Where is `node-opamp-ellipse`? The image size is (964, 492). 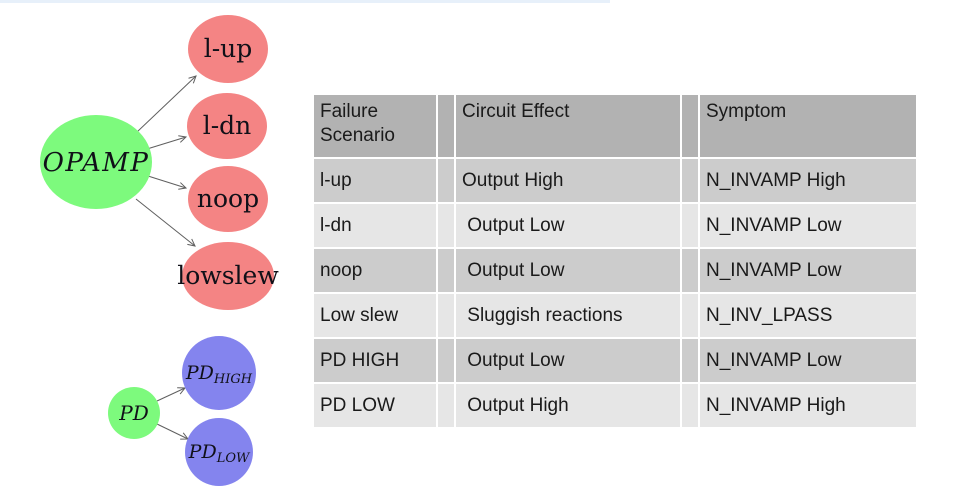 node-opamp-ellipse is located at coordinates (96, 162).